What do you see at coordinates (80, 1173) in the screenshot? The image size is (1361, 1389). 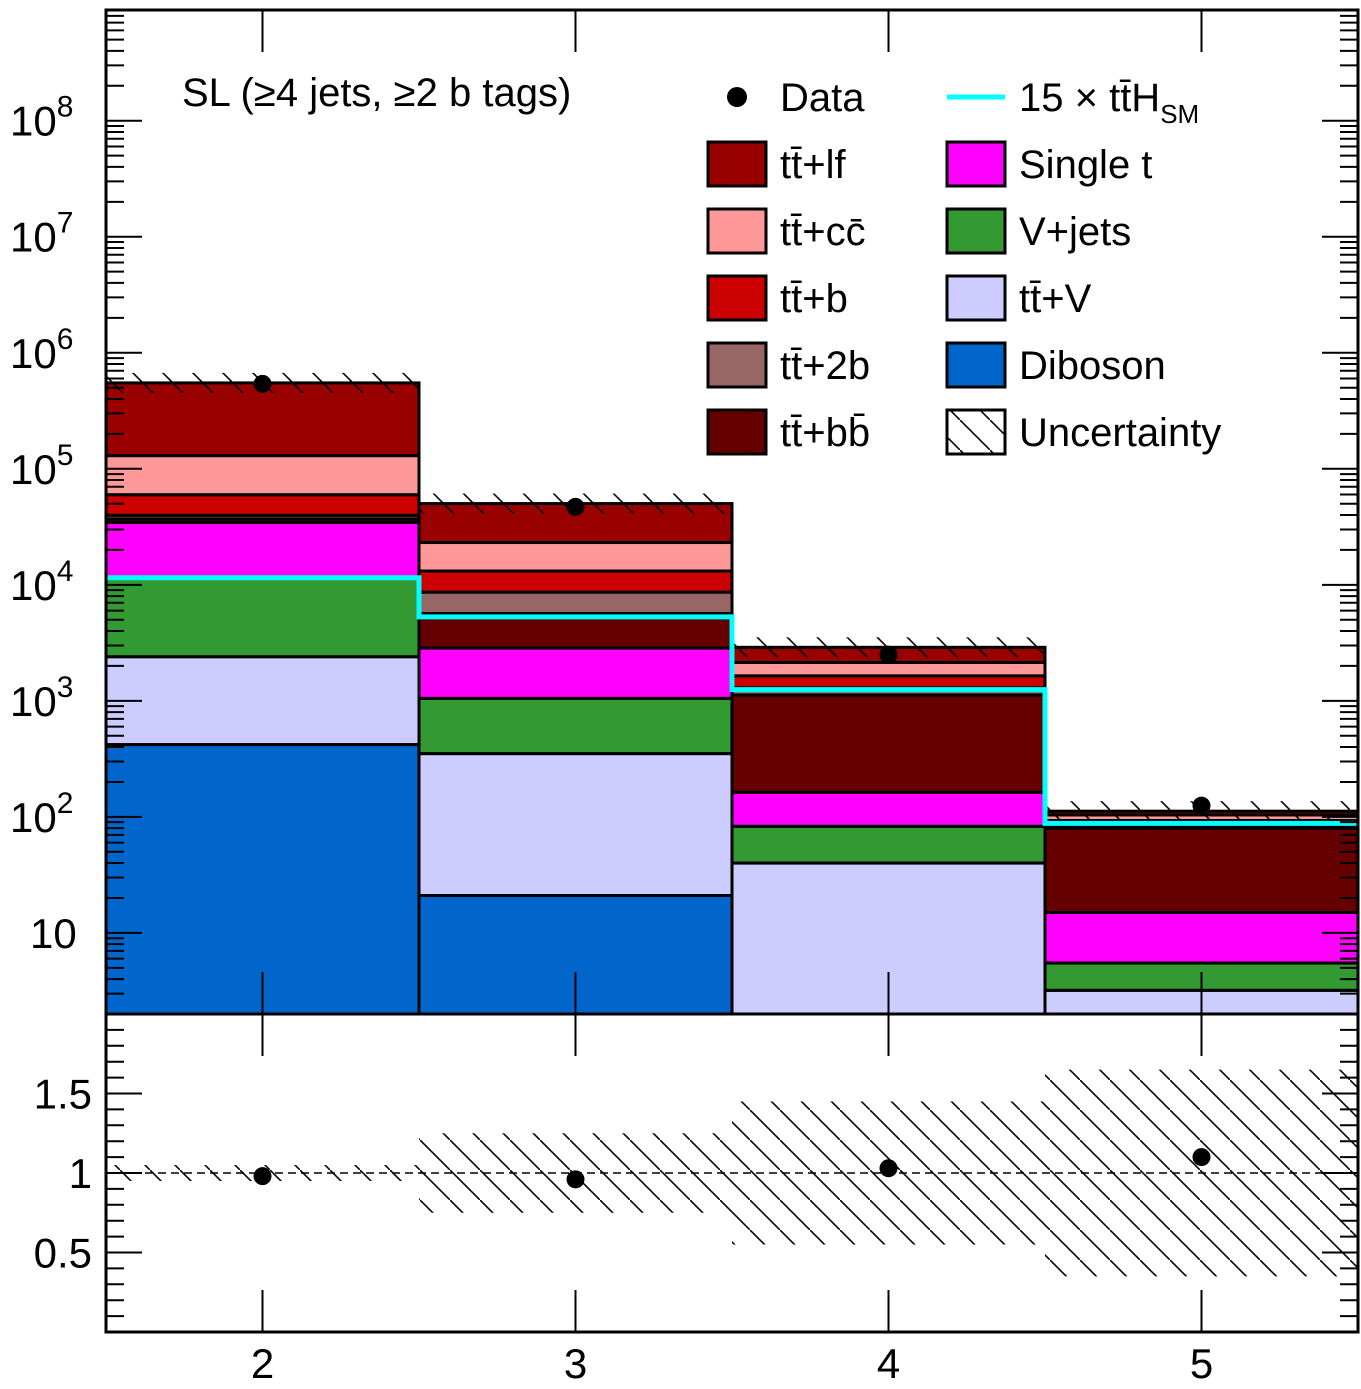 I see `ratio-y-tick-label: 1` at bounding box center [80, 1173].